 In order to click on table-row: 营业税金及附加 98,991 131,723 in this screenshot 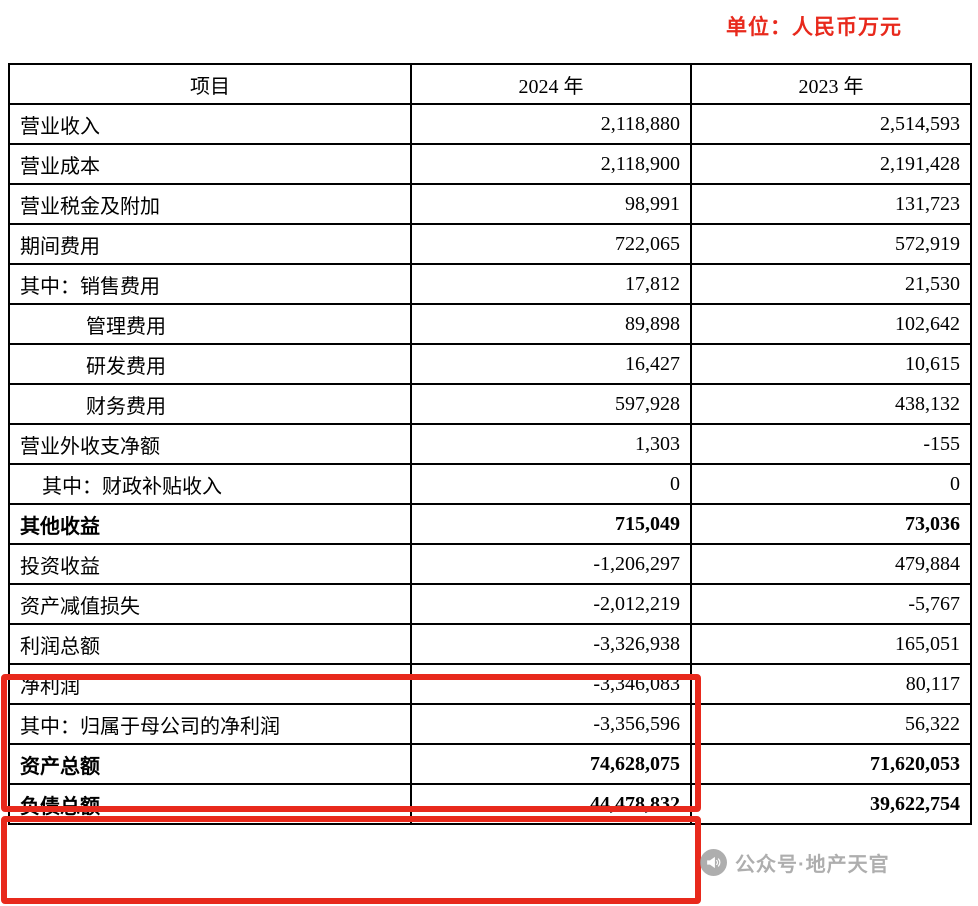, I will do `click(490, 204)`.